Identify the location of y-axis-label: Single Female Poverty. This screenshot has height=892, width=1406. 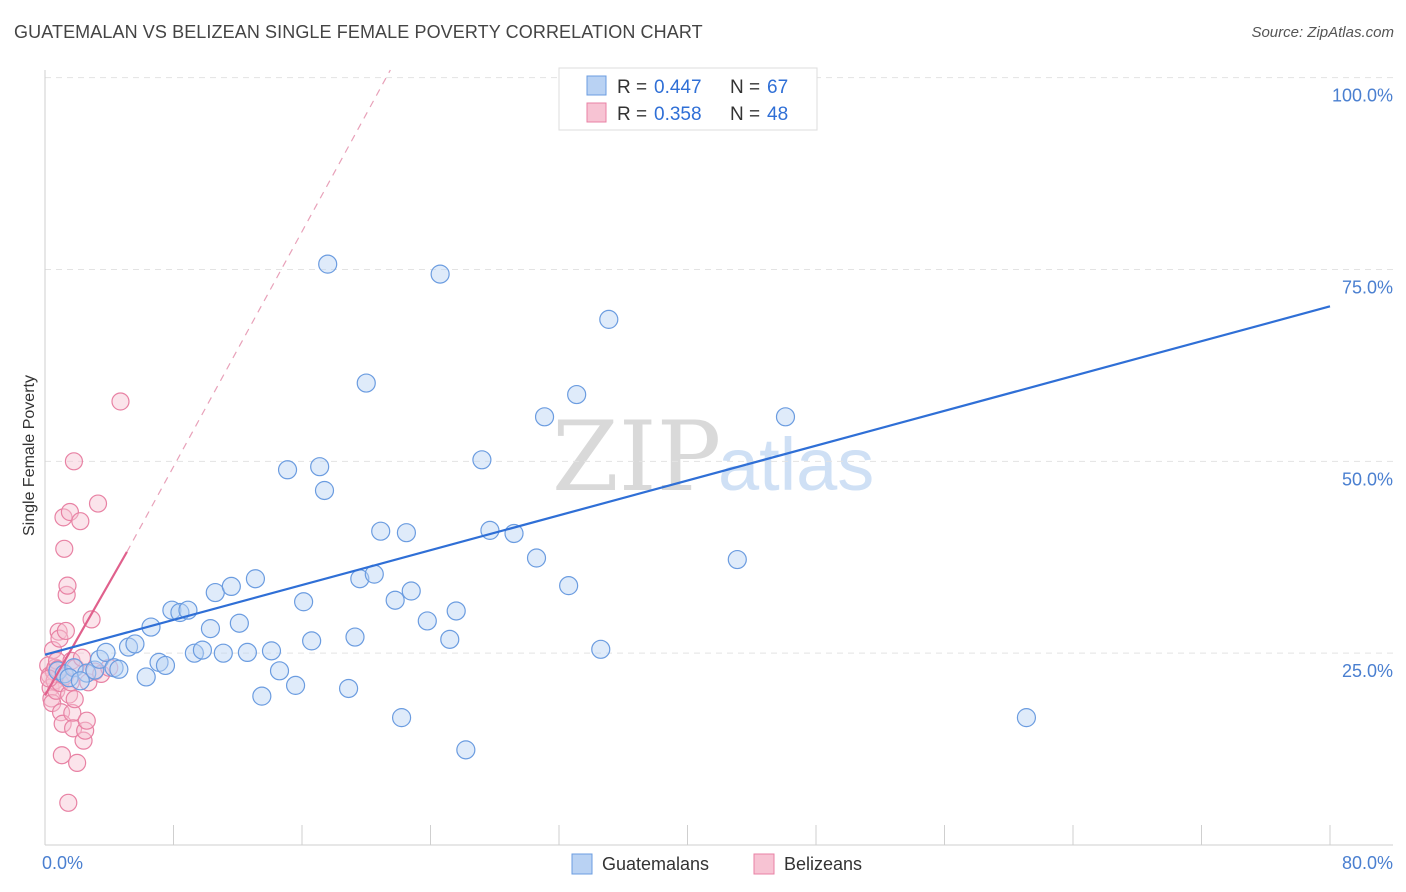
(29, 455).